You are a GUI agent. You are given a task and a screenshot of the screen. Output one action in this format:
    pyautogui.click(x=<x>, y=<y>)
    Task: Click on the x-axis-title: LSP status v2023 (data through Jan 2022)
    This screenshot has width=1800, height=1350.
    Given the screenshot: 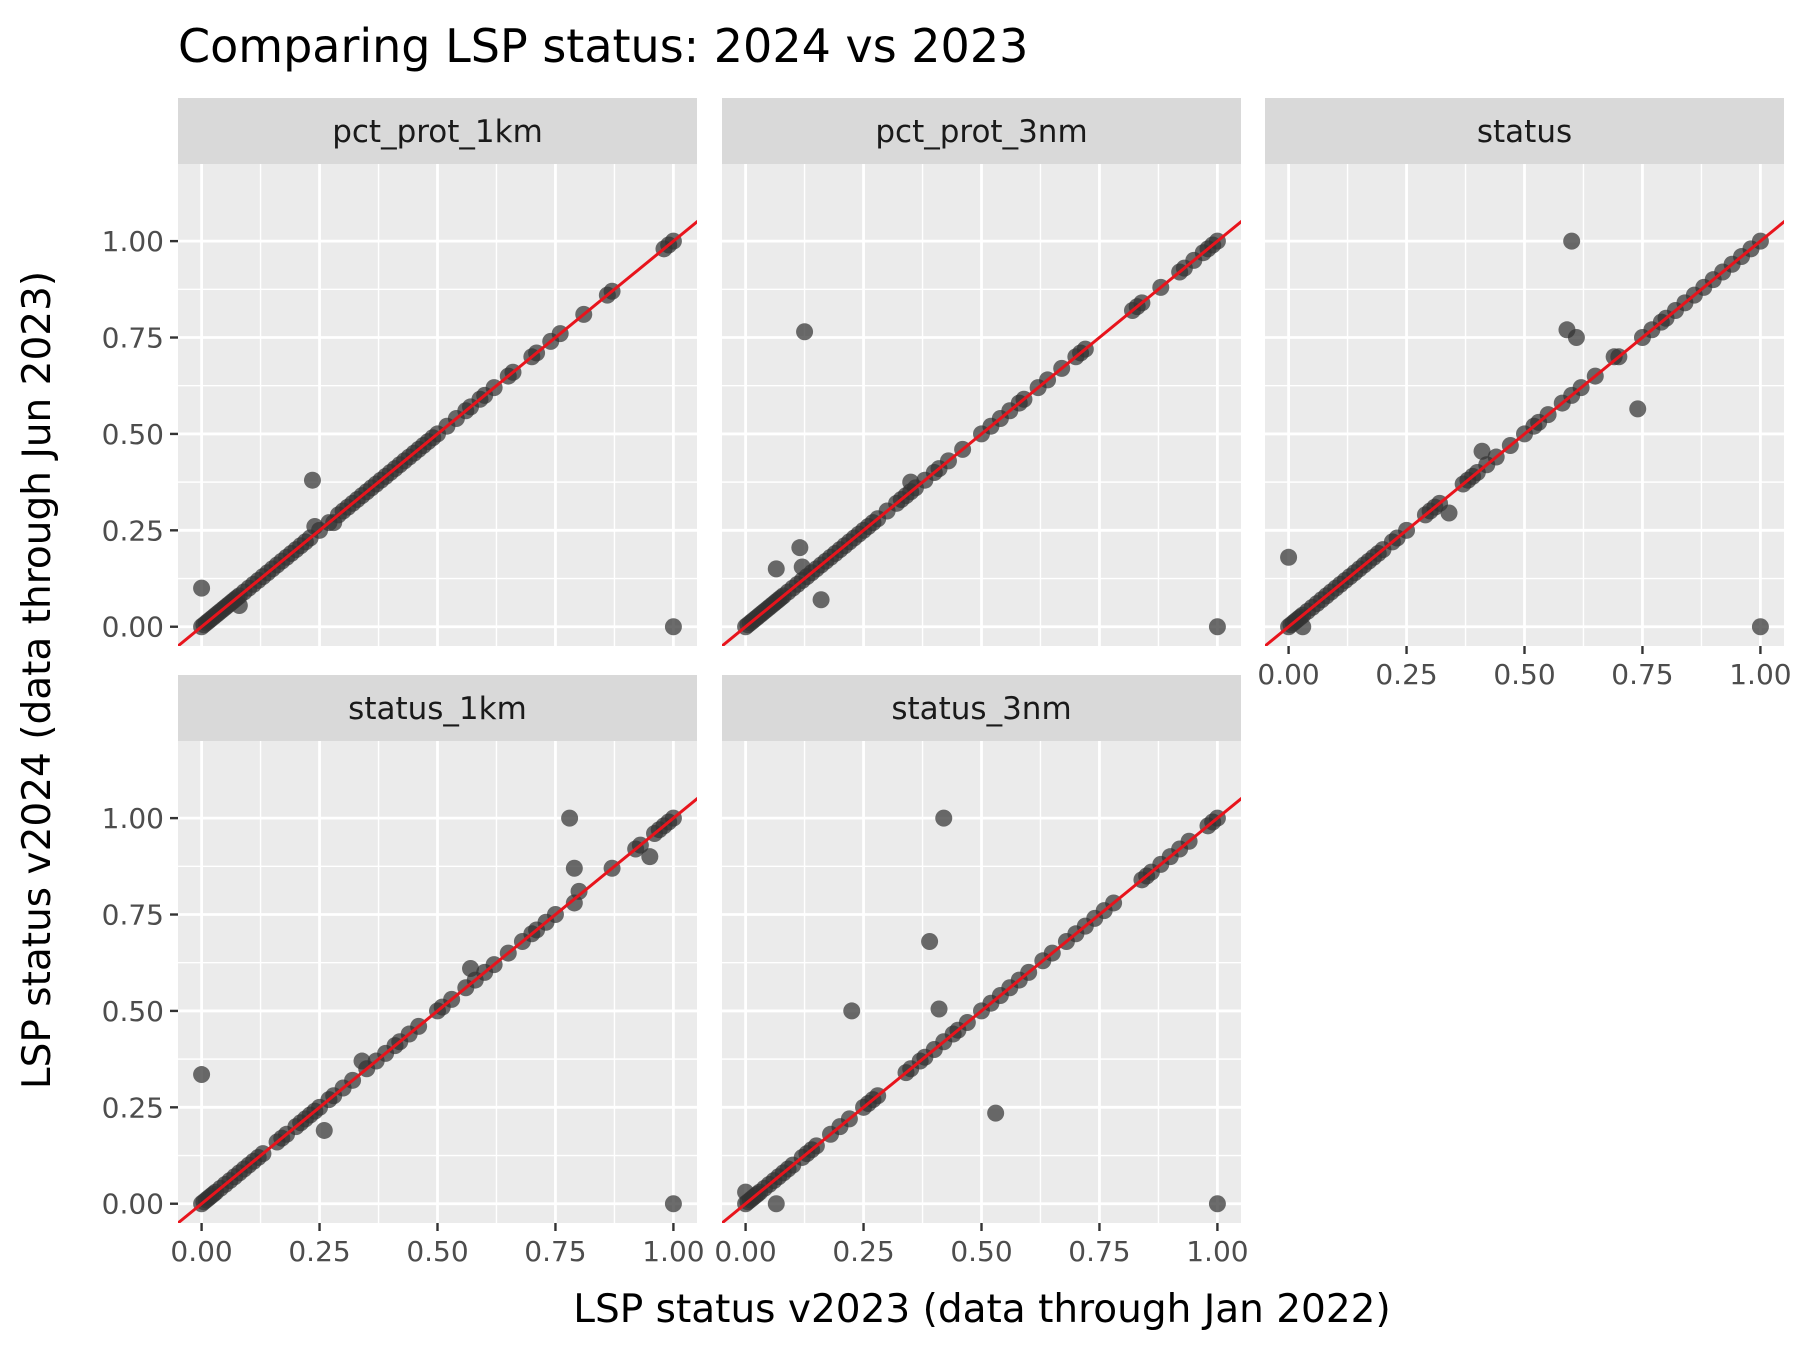 What is the action you would take?
    pyautogui.click(x=981, y=1309)
    